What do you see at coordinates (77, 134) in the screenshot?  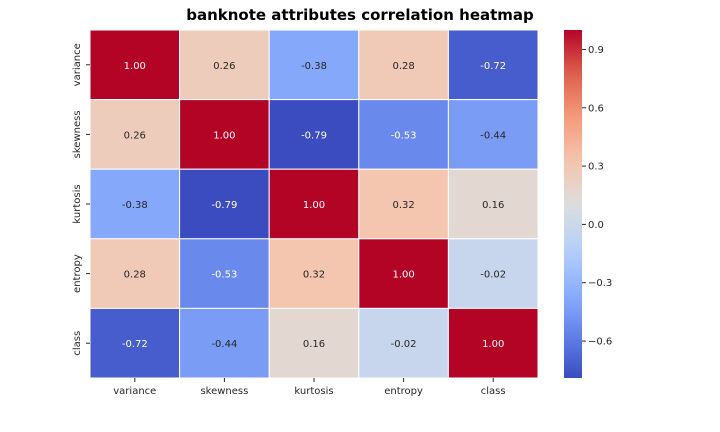 I see `y-tick-label: skewness` at bounding box center [77, 134].